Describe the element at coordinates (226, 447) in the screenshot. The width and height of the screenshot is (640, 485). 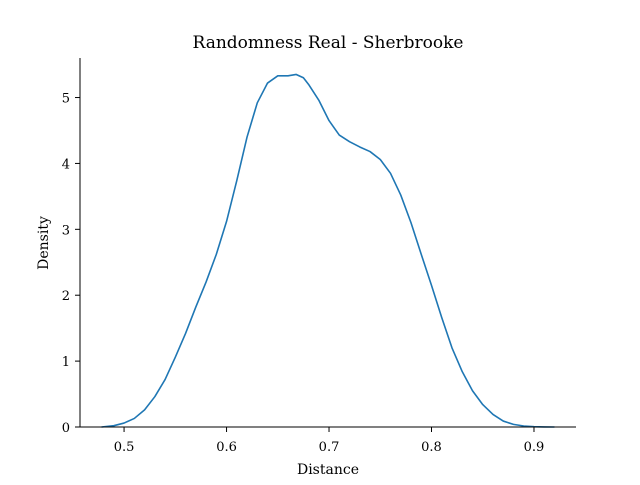
I see `x-tick-label: 0.6` at that location.